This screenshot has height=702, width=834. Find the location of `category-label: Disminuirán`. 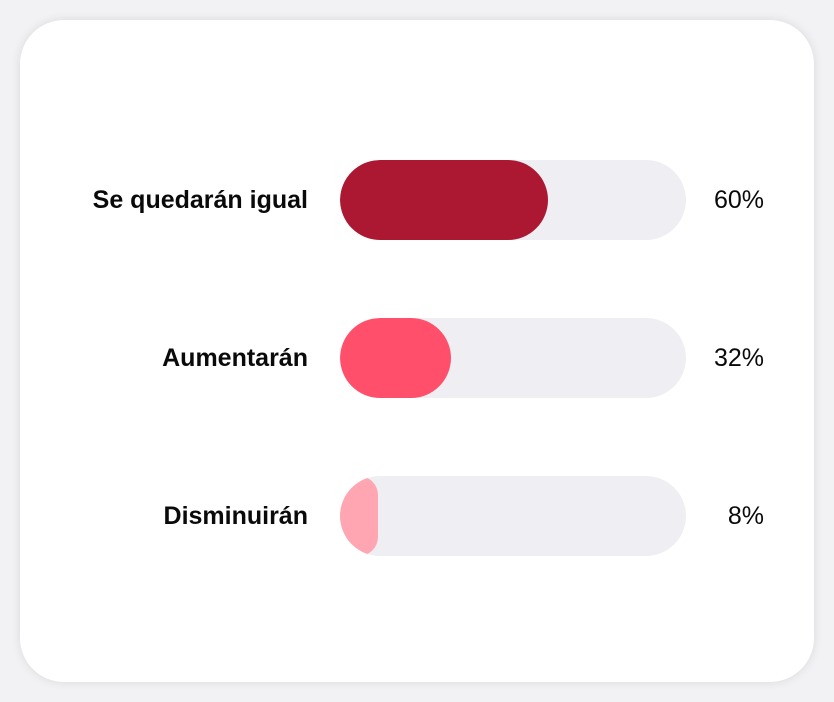

category-label: Disminuirán is located at coordinates (235, 516).